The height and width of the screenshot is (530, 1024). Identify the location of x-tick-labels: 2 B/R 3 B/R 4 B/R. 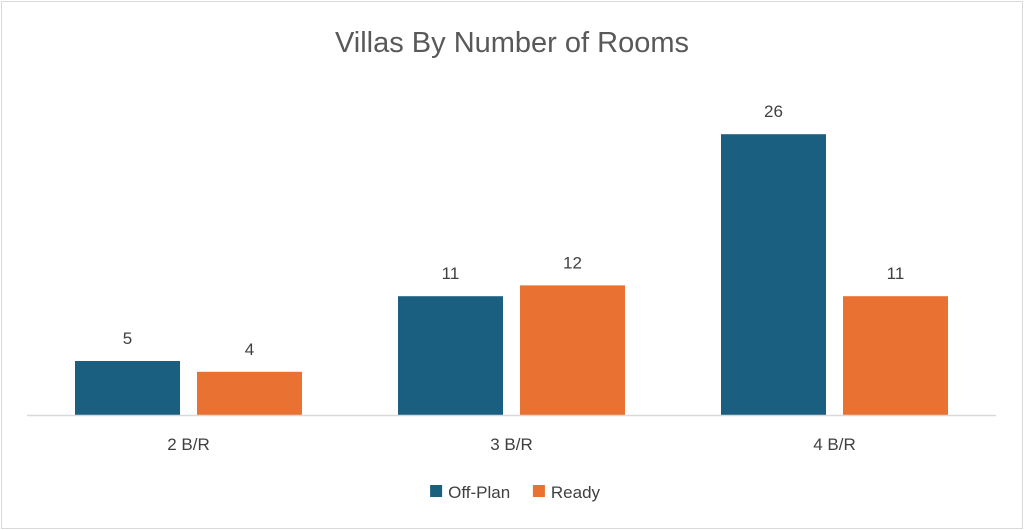
(511, 444).